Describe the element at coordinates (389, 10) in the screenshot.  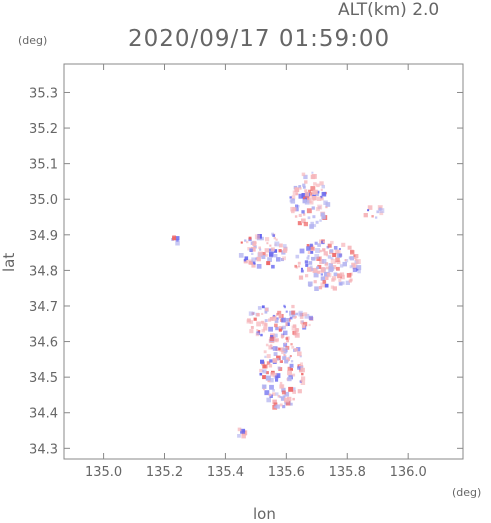
I see `altitude-label: ALT(km) 2.0` at that location.